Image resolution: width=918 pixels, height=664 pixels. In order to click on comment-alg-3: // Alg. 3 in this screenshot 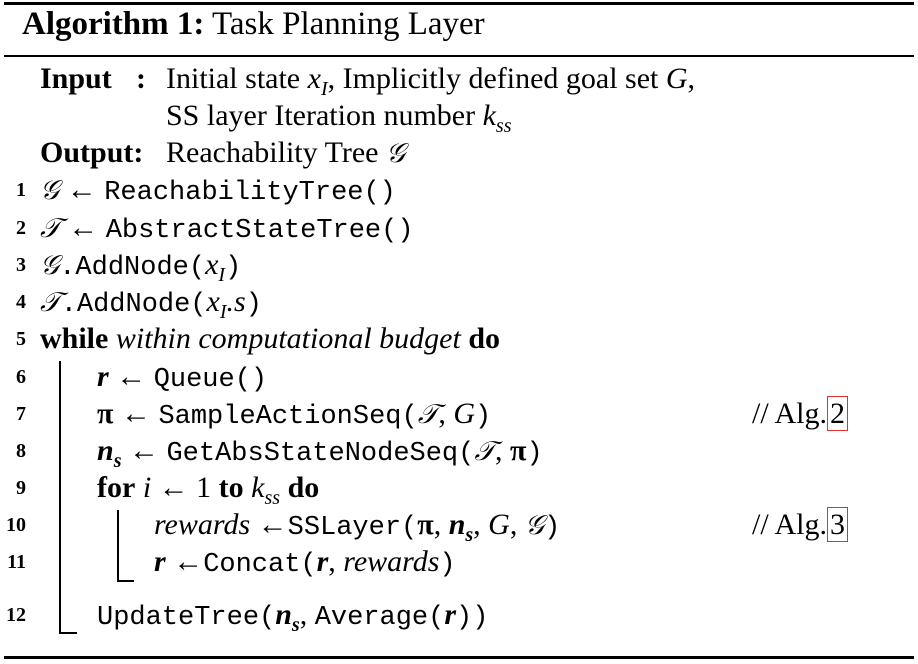, I will do `click(800, 525)`.